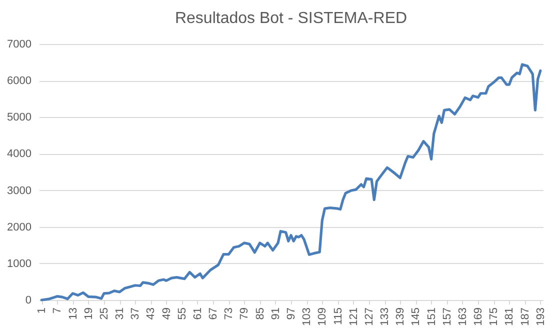  What do you see at coordinates (244, 314) in the screenshot?
I see `x-tick-label: 79` at bounding box center [244, 314].